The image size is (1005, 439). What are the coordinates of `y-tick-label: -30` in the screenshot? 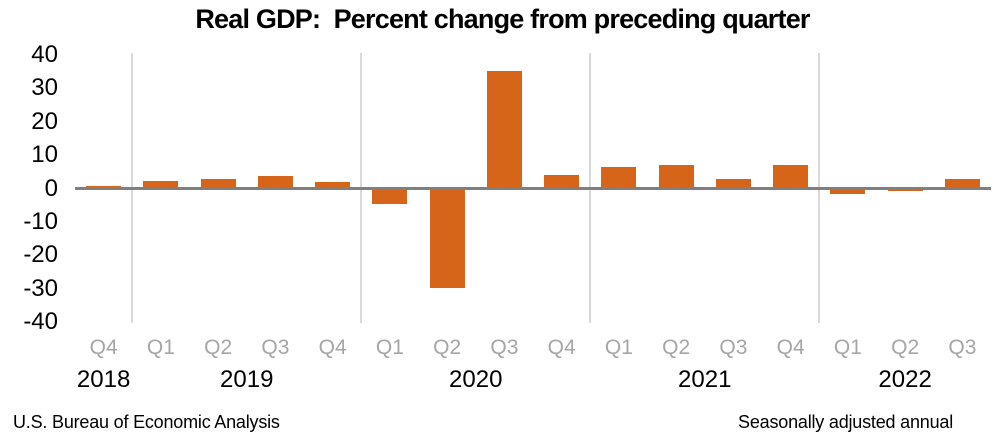 It's located at (40, 288).